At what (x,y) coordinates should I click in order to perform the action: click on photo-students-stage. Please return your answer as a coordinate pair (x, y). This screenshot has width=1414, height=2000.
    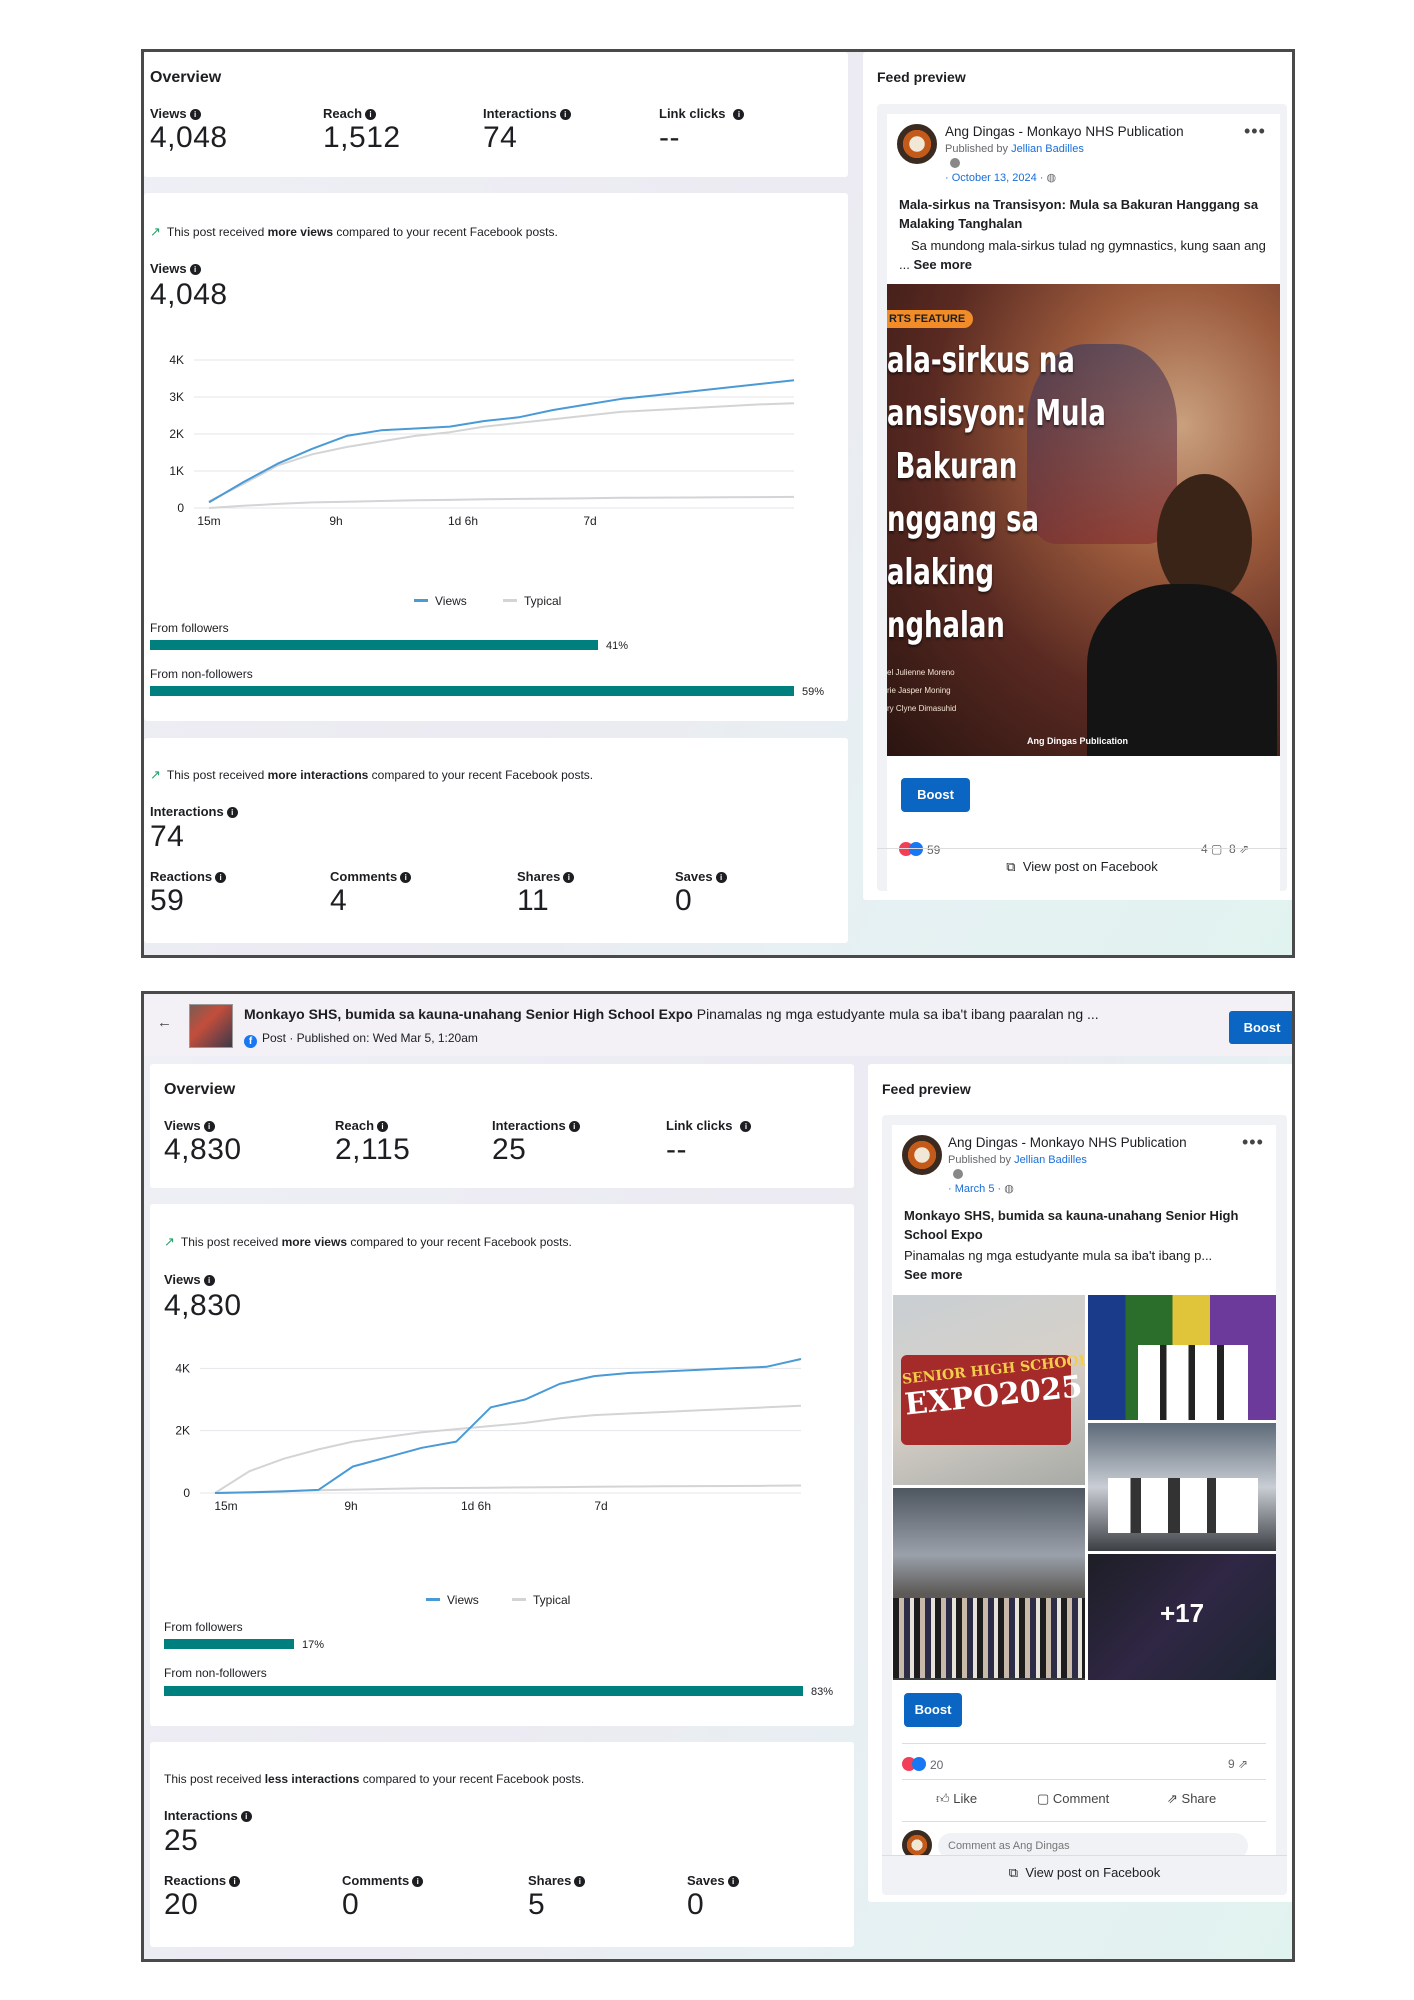
    Looking at the image, I should click on (1182, 1357).